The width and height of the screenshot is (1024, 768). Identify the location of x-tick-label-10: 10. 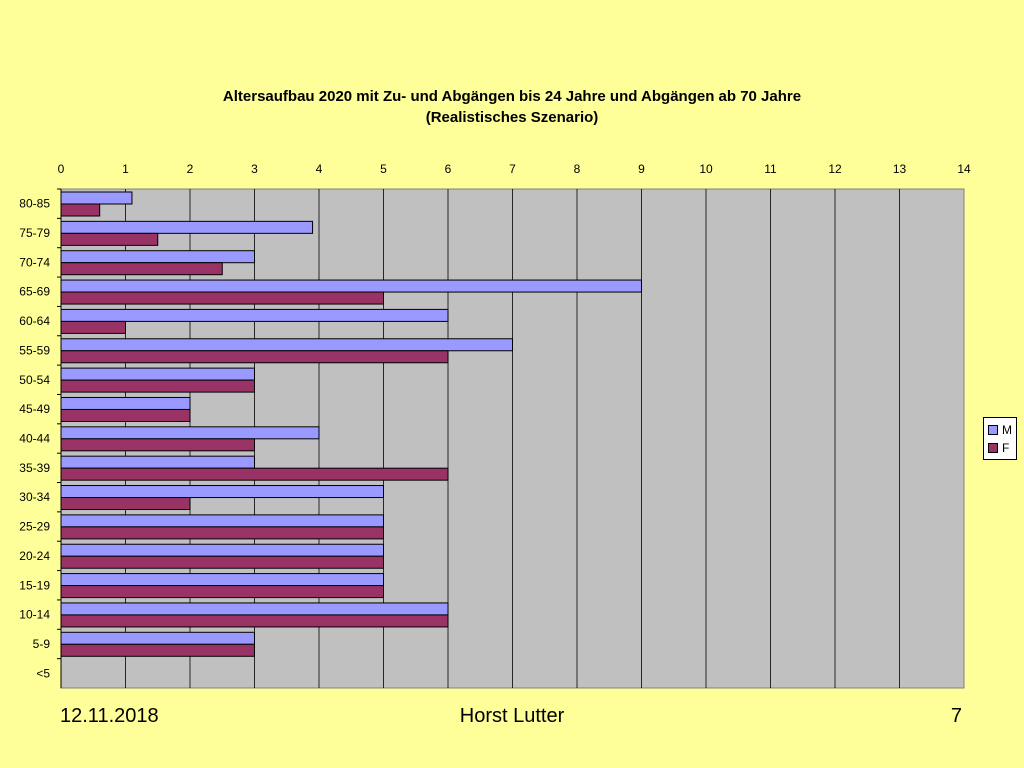
(706, 169).